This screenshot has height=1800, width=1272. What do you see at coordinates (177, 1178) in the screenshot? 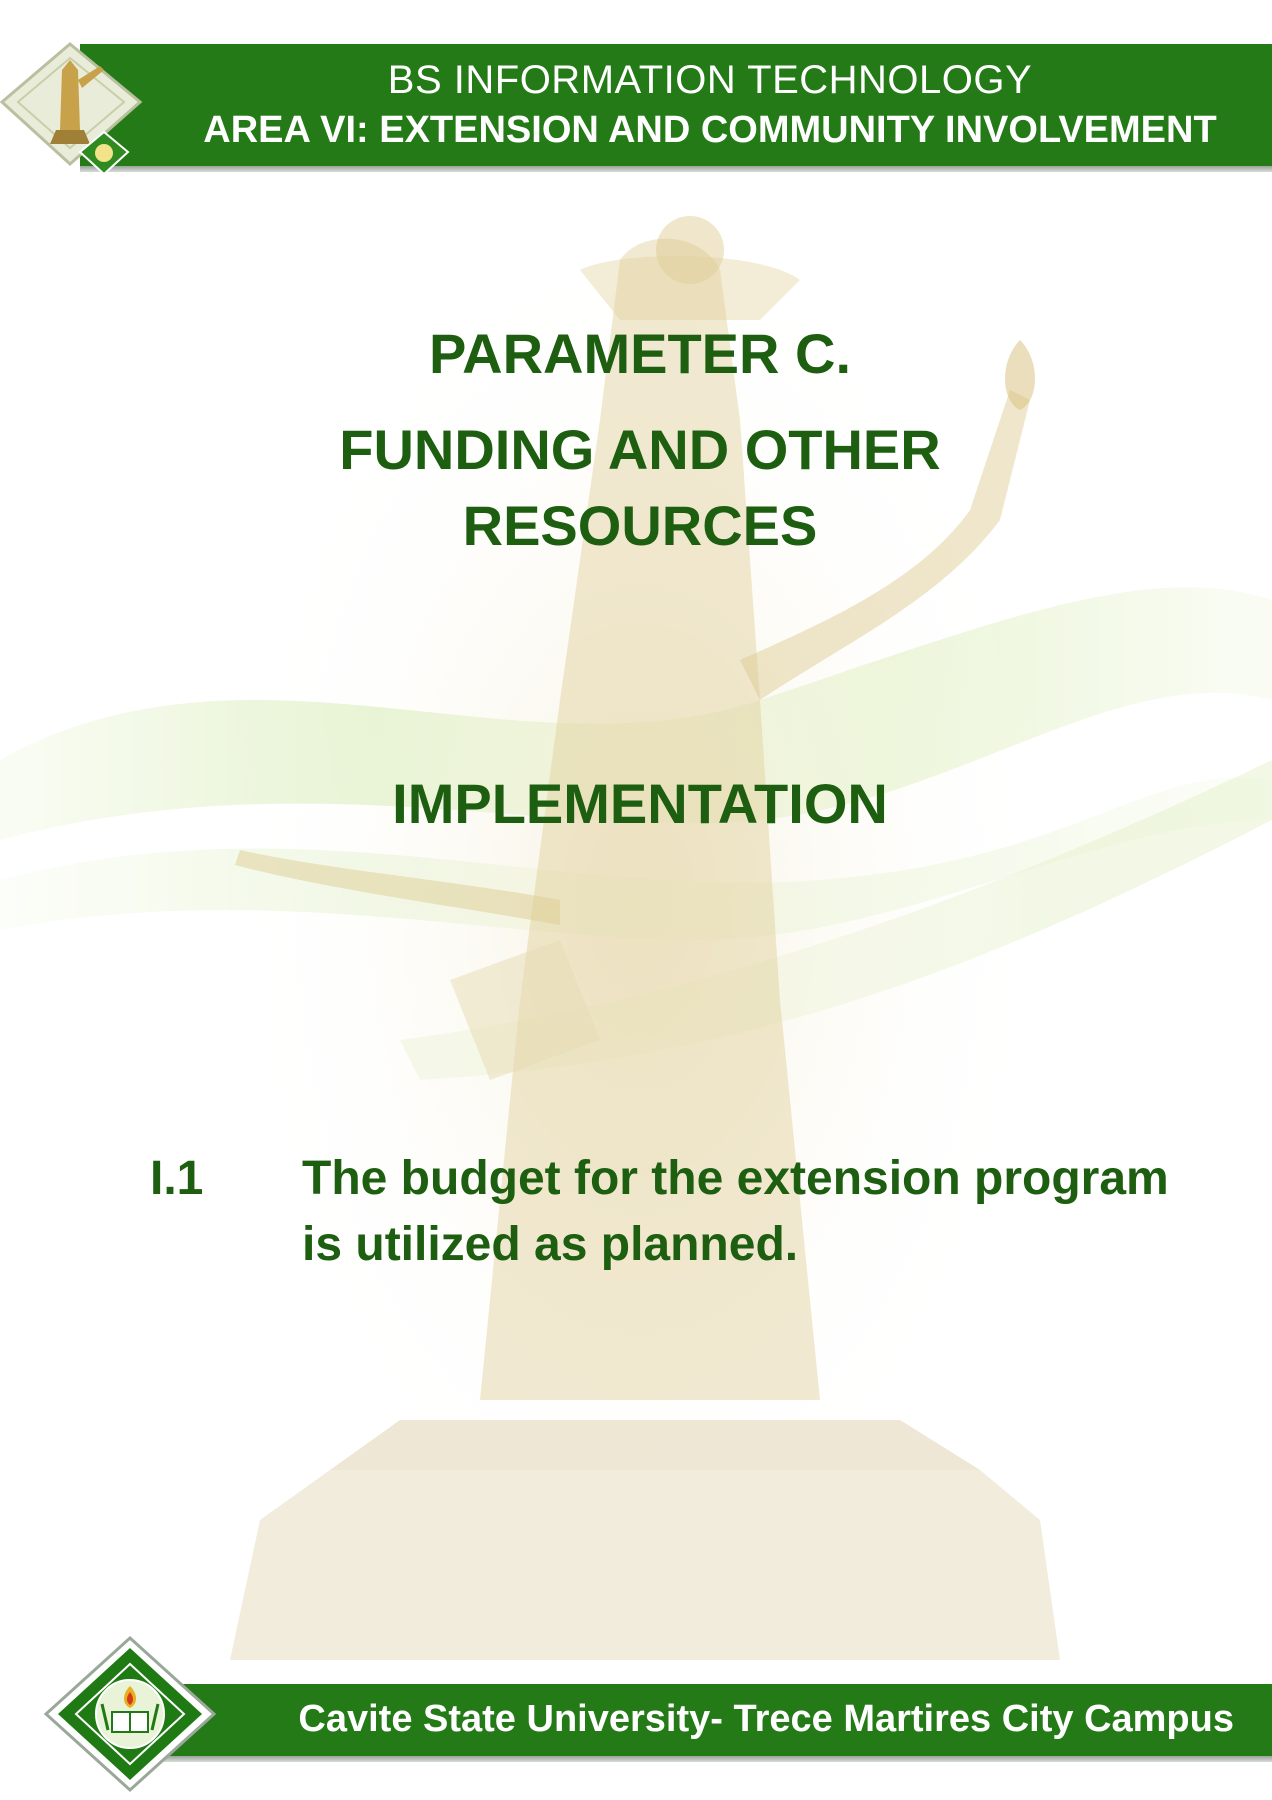
I see `item-number: I.1` at bounding box center [177, 1178].